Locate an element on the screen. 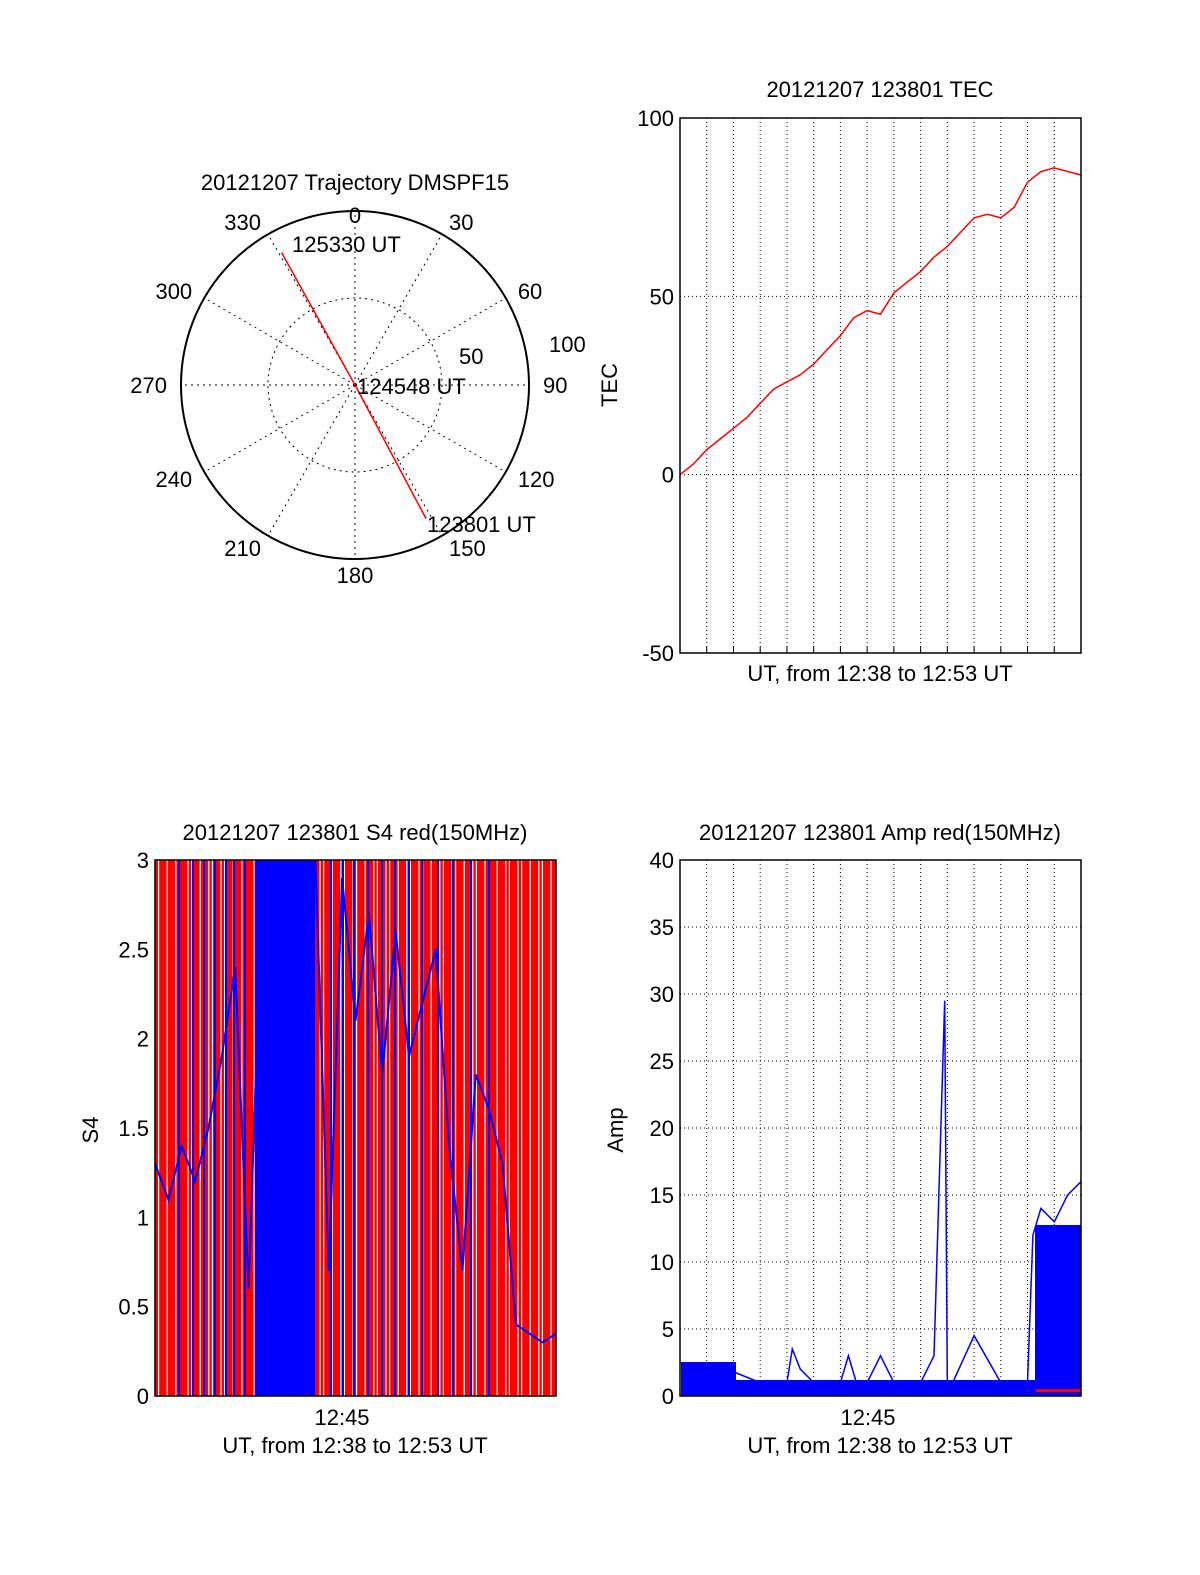  trajectory-track is located at coordinates (353, 386).